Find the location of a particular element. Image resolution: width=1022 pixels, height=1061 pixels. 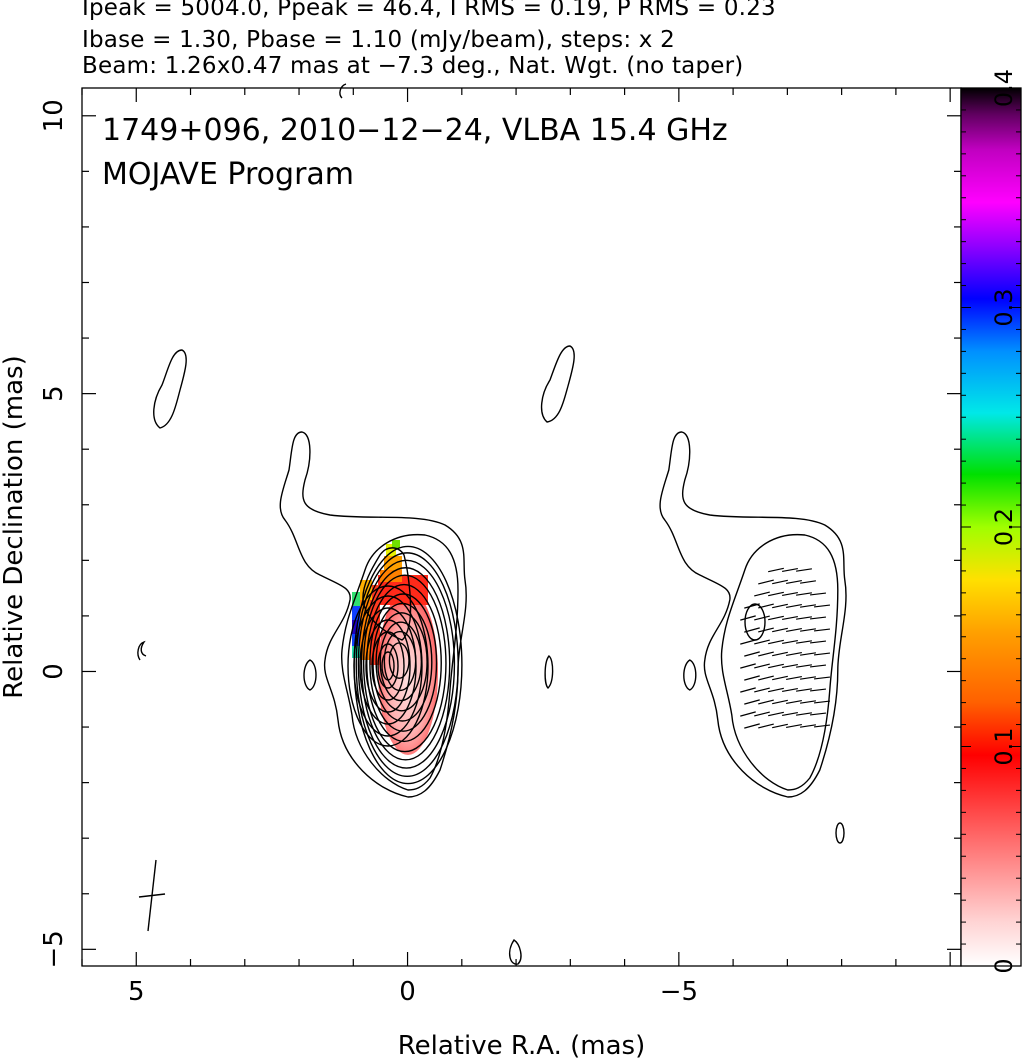

polmap-core-fill is located at coordinates (408, 672).